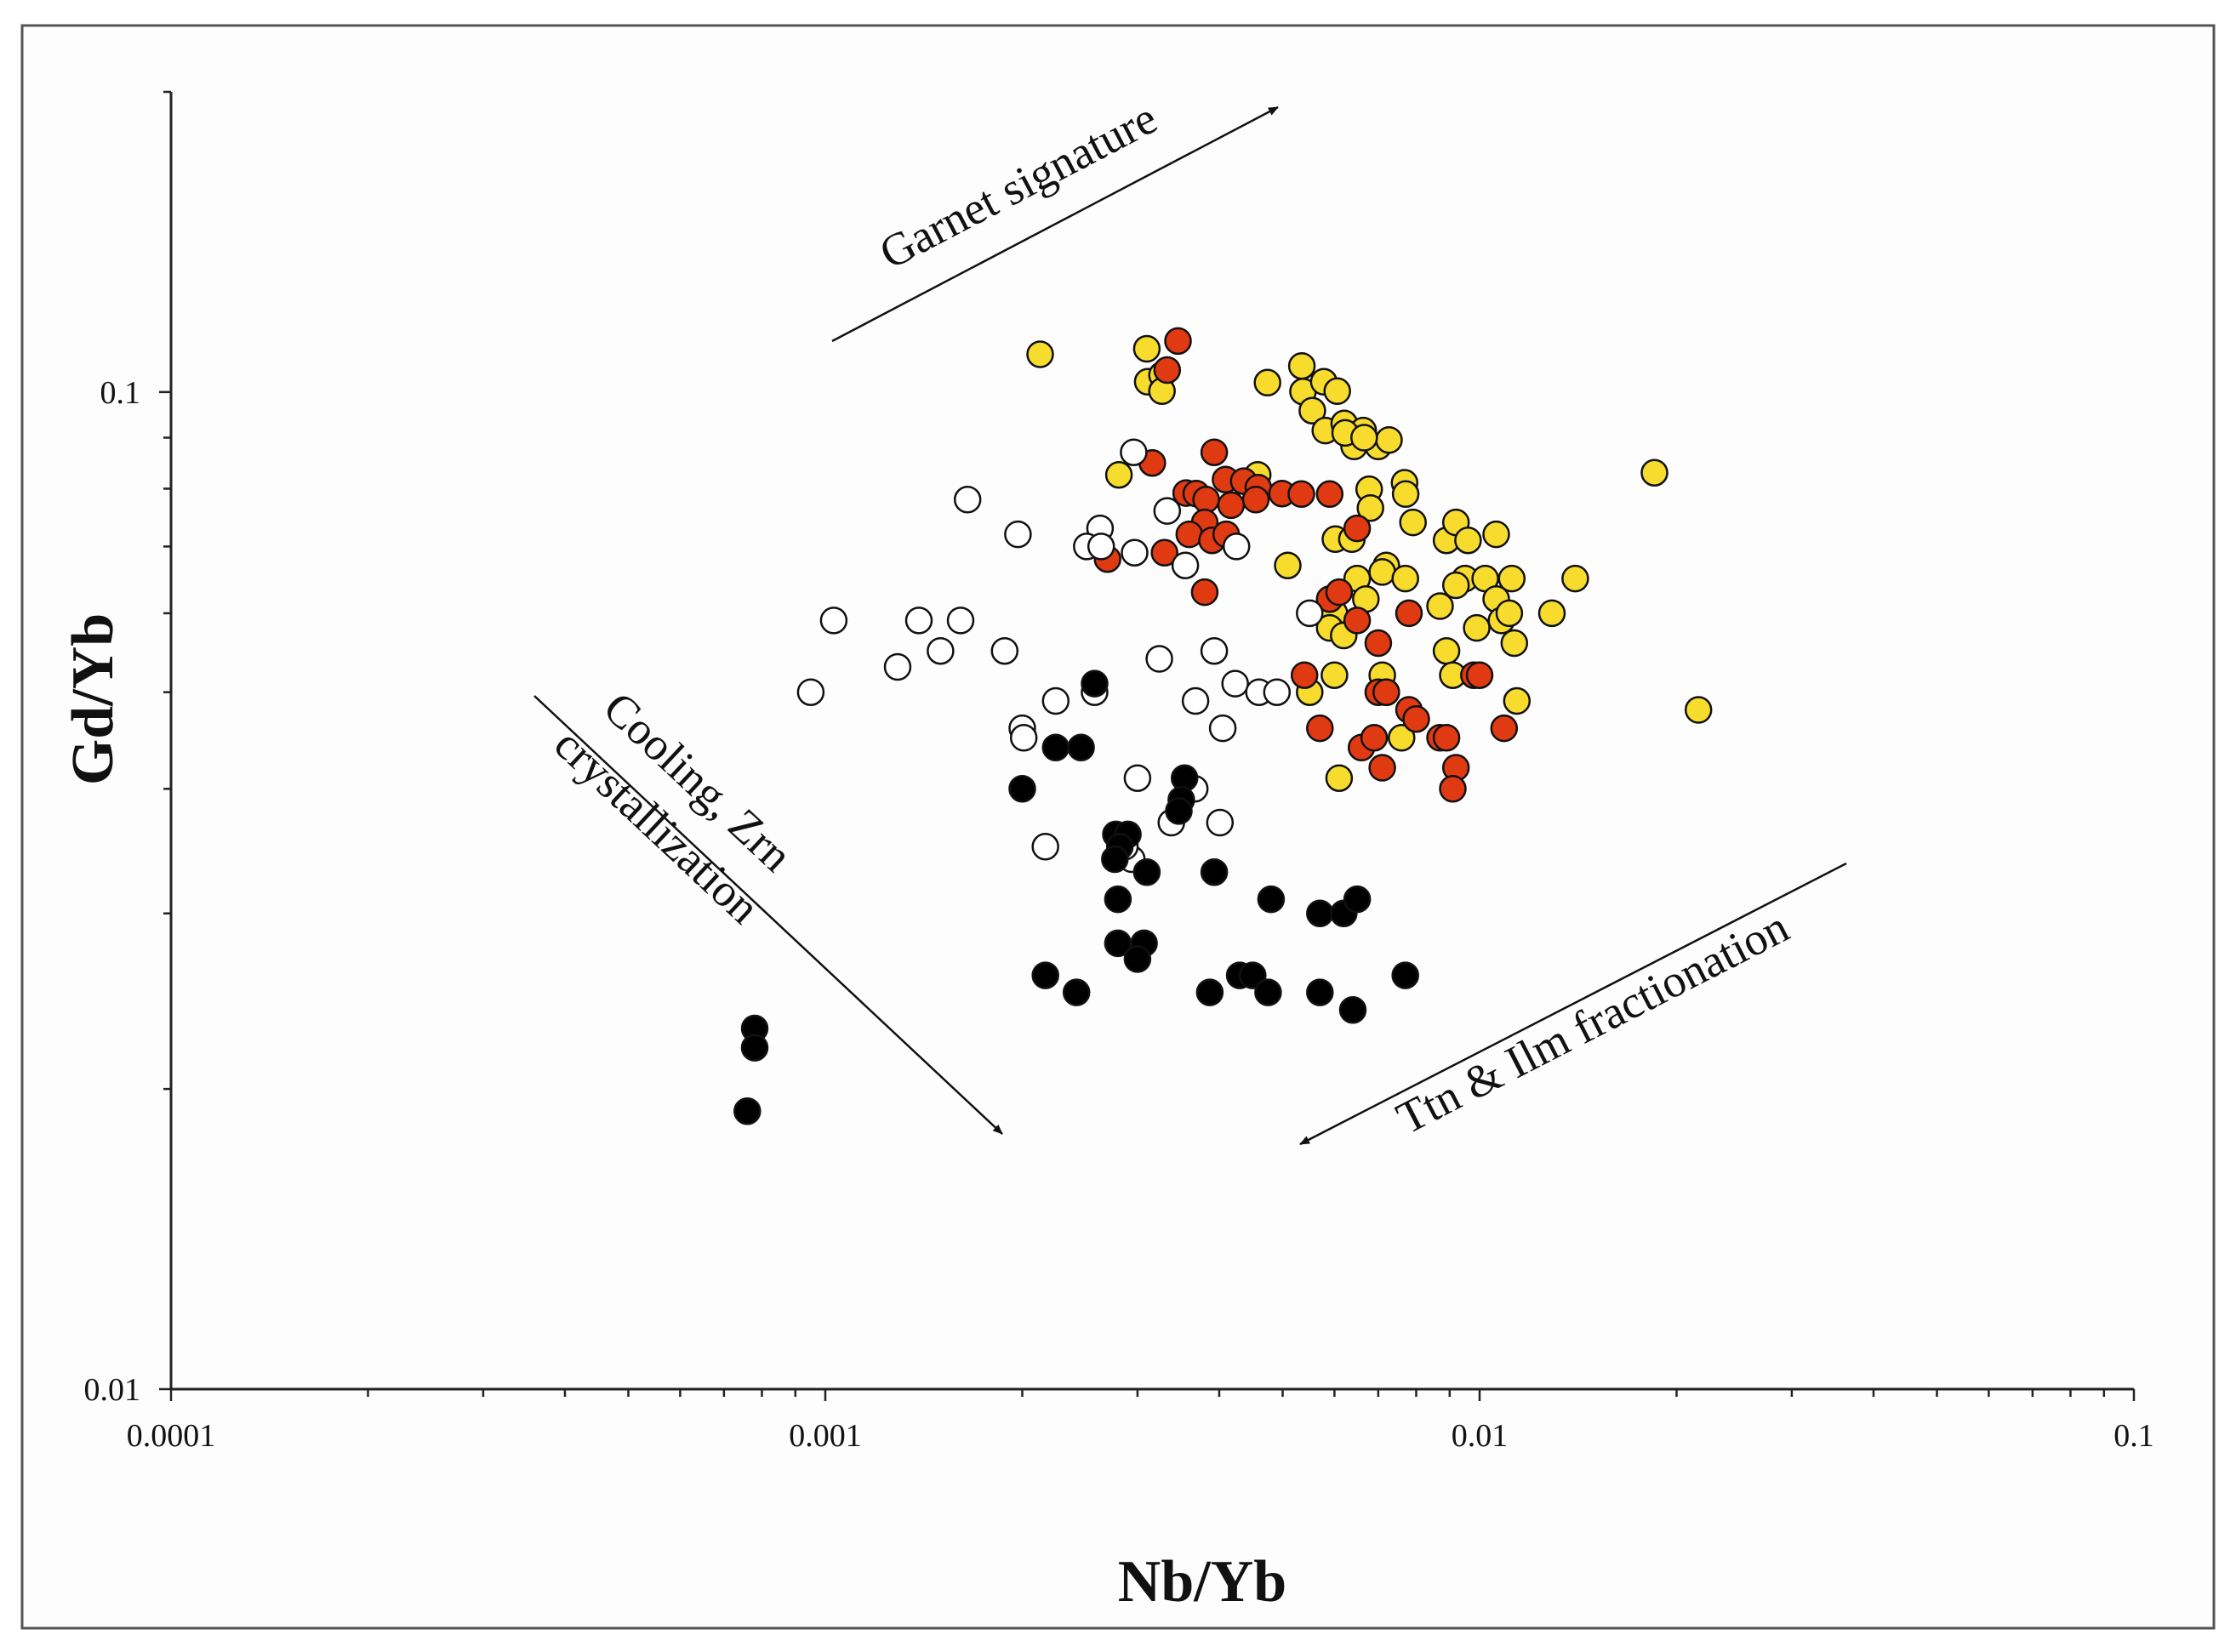 Image resolution: width=2236 pixels, height=1652 pixels. Describe the element at coordinates (1480, 1436) in the screenshot. I see `x-tick-label: 0.01` at that location.